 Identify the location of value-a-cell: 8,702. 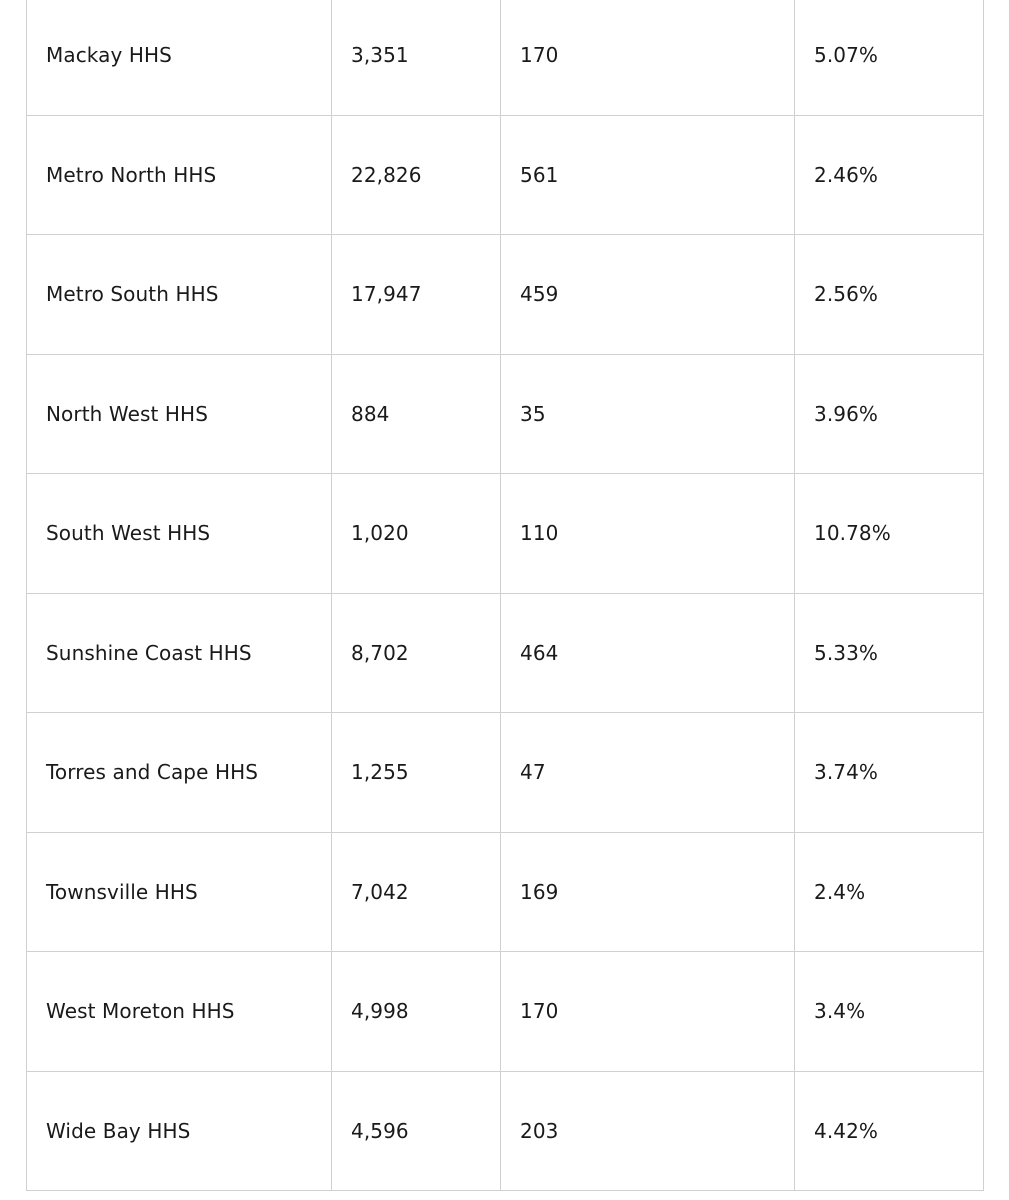
(416, 652).